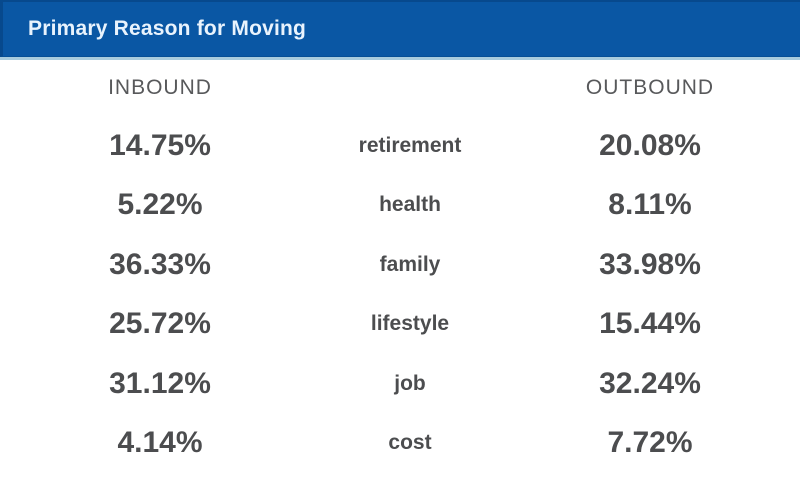 This screenshot has width=800, height=483. What do you see at coordinates (160, 383) in the screenshot?
I see `inbound-value: 31.12%` at bounding box center [160, 383].